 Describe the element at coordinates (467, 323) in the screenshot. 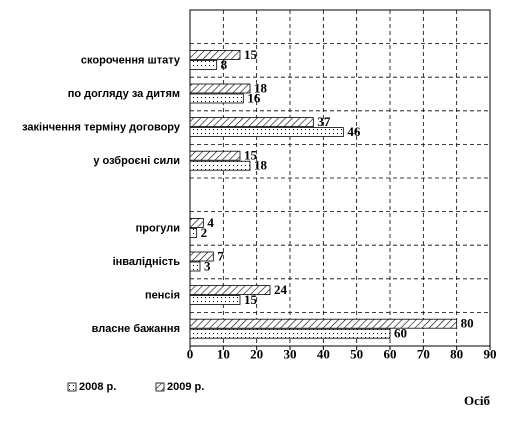

I see `value-label: 80` at that location.